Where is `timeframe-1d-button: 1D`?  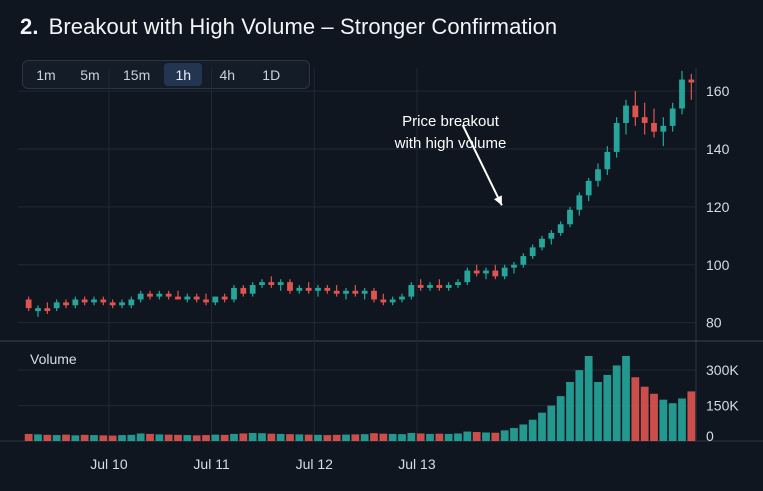 timeframe-1d-button: 1D is located at coordinates (271, 74).